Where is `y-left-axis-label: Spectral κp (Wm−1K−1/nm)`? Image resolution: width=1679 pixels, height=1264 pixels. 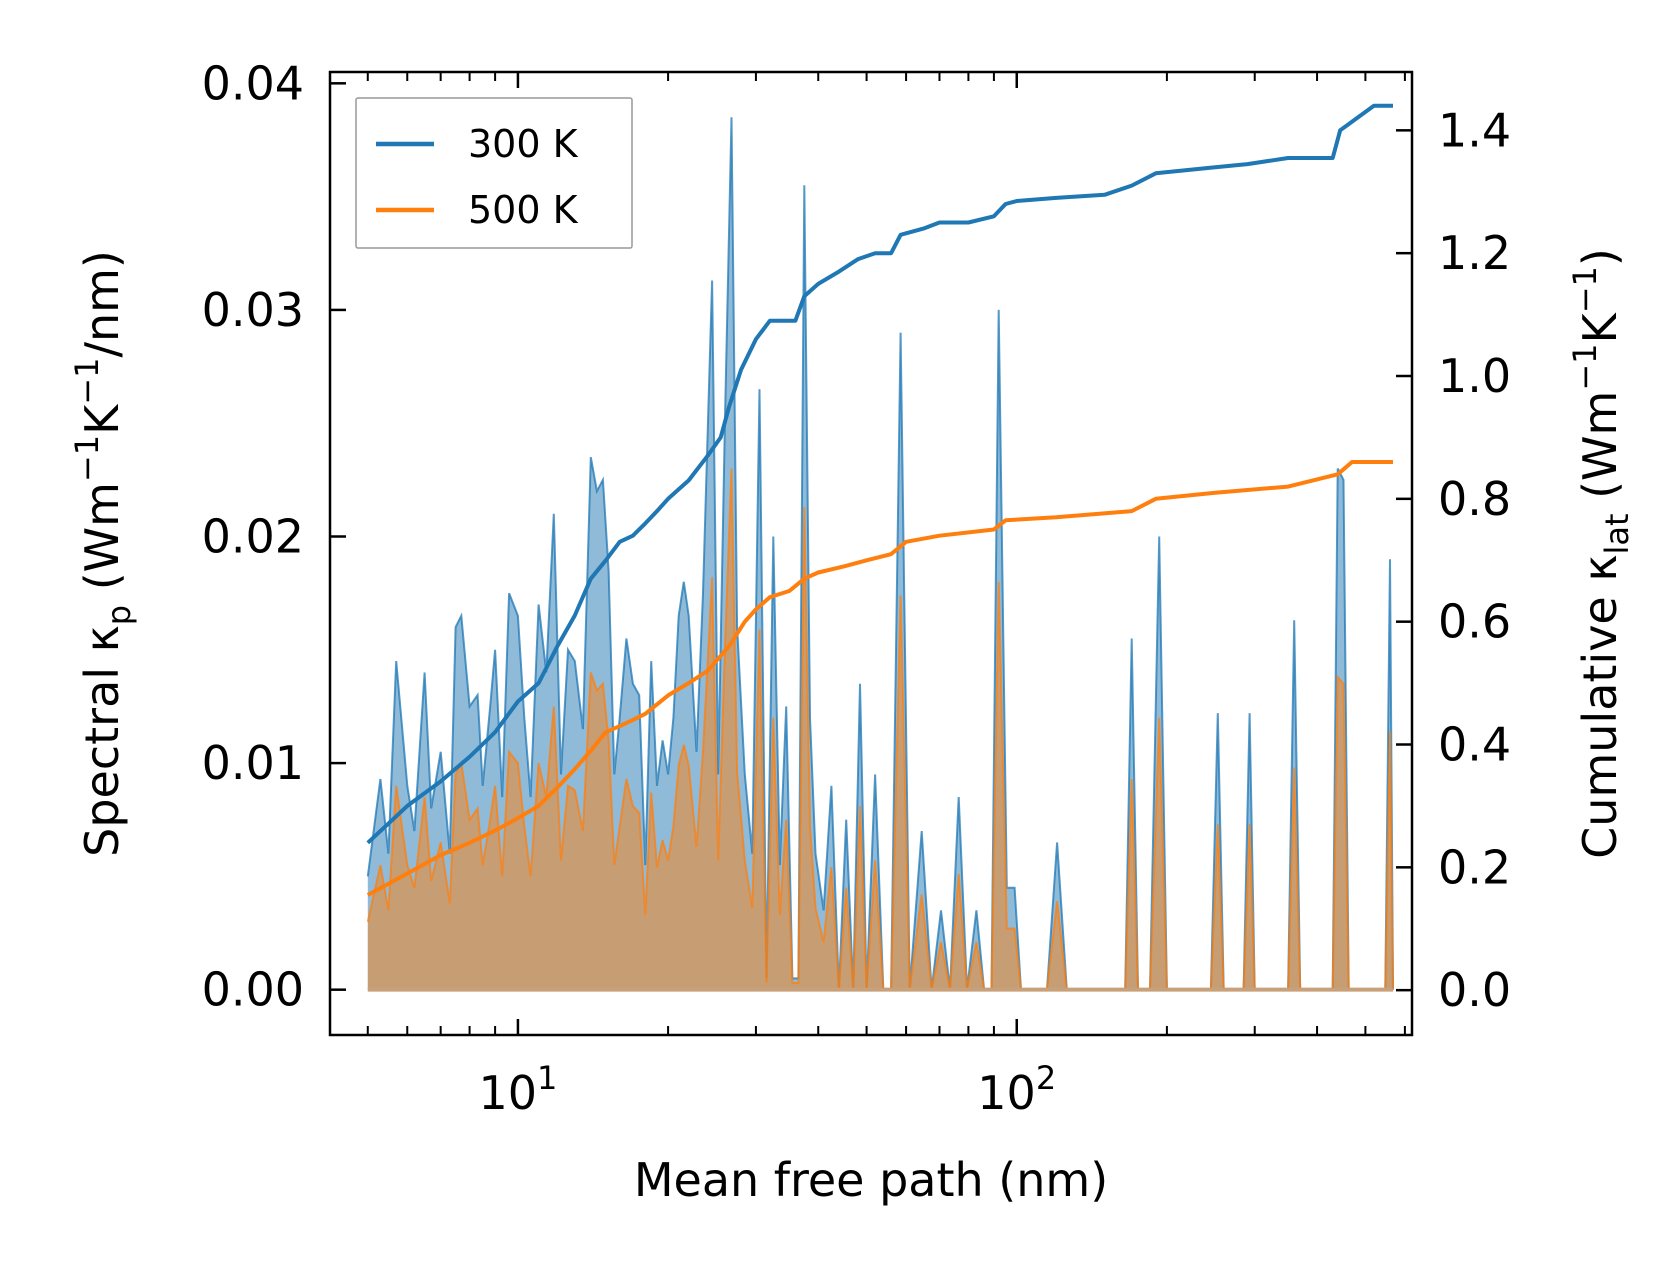
y-left-axis-label: Spectral κp (Wm−1K−1/nm) is located at coordinates (103, 553).